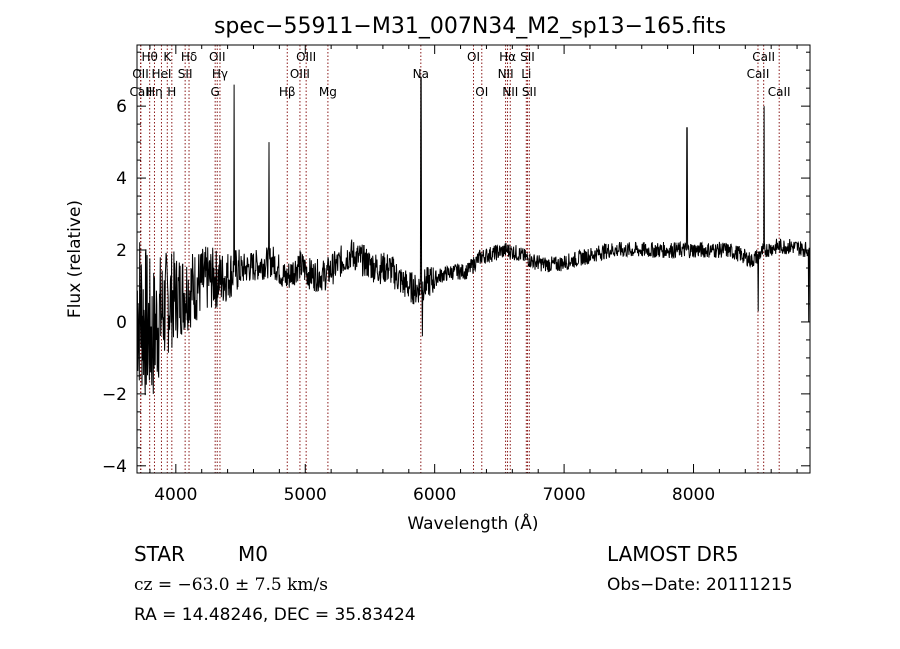 This screenshot has height=649, width=900. What do you see at coordinates (526, 74) in the screenshot?
I see `line-label: Li` at bounding box center [526, 74].